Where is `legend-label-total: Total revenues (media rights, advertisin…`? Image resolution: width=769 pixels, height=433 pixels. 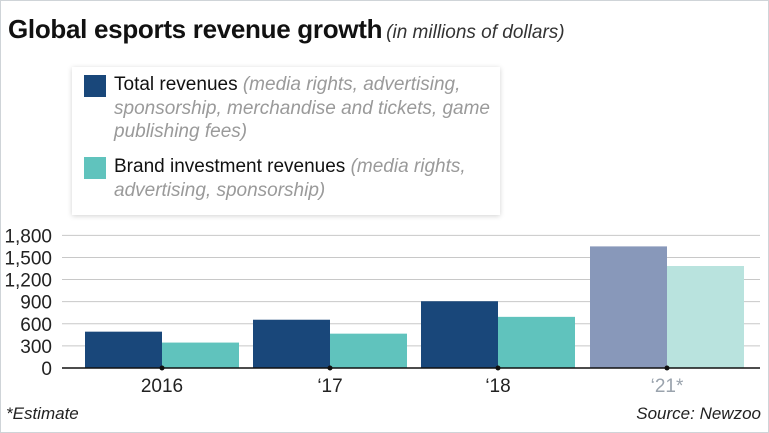
legend-label-total: Total revenues (media rights, advertisin… is located at coordinates (309, 108).